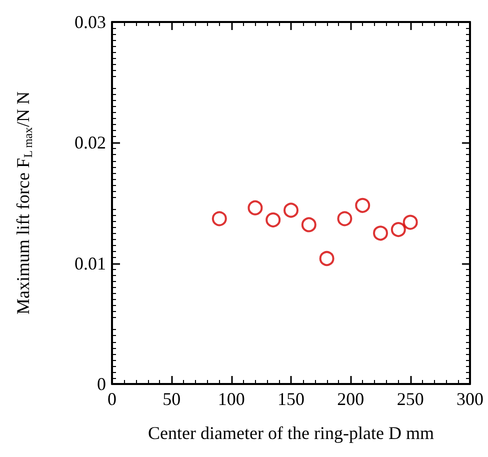  What do you see at coordinates (90, 263) in the screenshot?
I see `y-tick-label: 0.01` at bounding box center [90, 263].